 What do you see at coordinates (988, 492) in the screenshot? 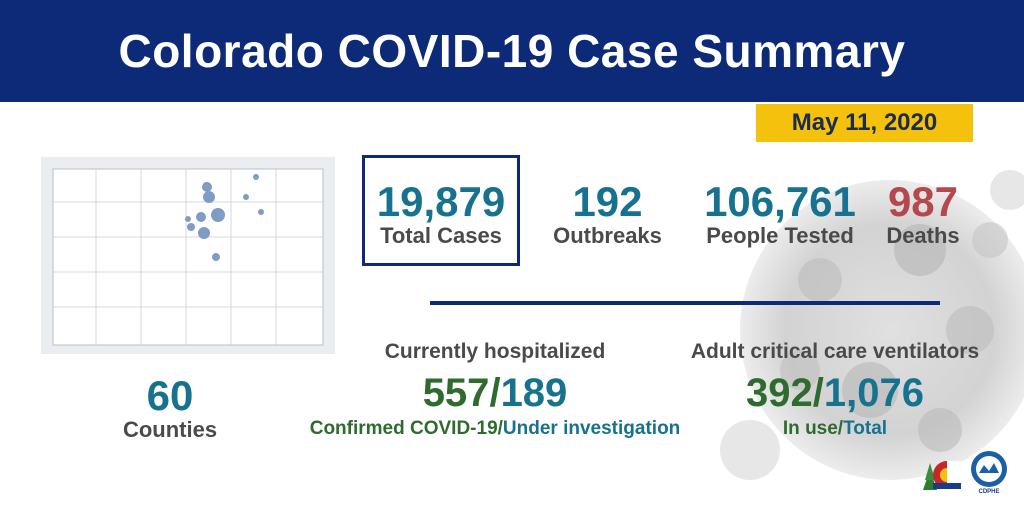
I see `cdphe-logo-text: CDPHE` at bounding box center [988, 492].